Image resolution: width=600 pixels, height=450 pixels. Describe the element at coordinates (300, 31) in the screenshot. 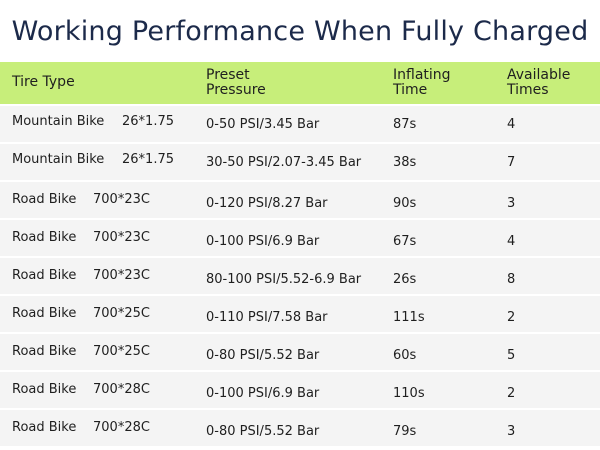

I see `page-title: Working Performance When Fully Charged` at that location.